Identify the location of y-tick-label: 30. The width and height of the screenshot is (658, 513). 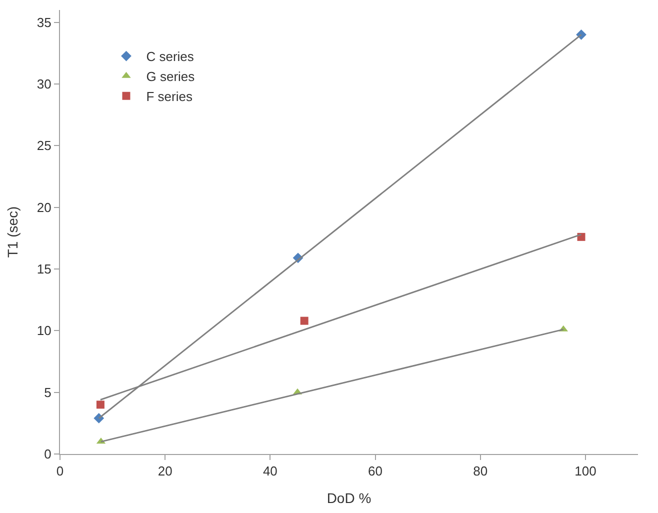
(44, 84).